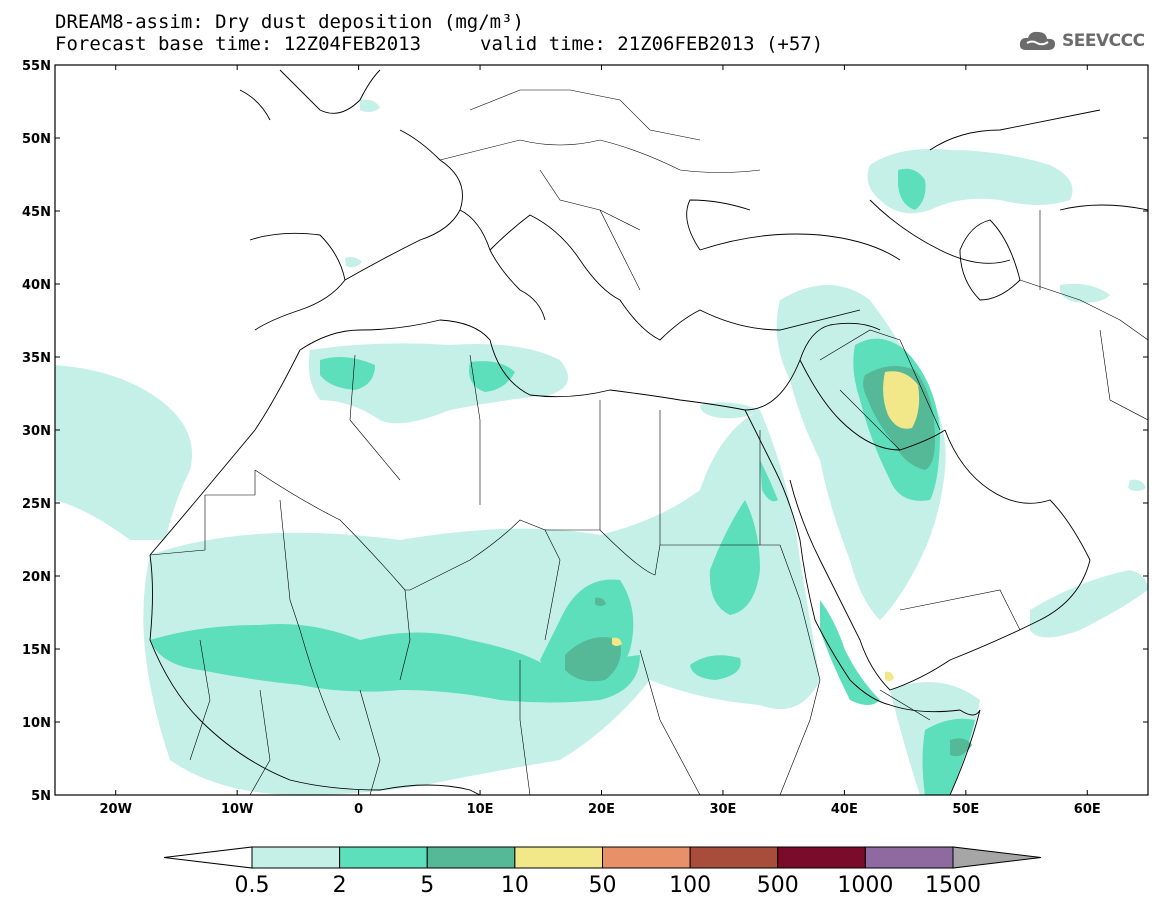  Describe the element at coordinates (778, 885) in the screenshot. I see `colorbar-label: 500` at that location.